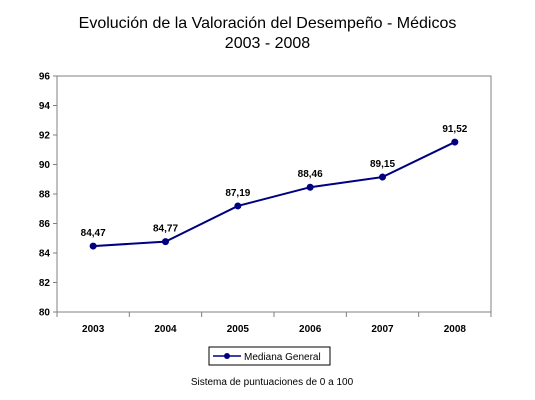 This screenshot has height=400, width=535. I want to click on data-label: 87,19, so click(237, 193).